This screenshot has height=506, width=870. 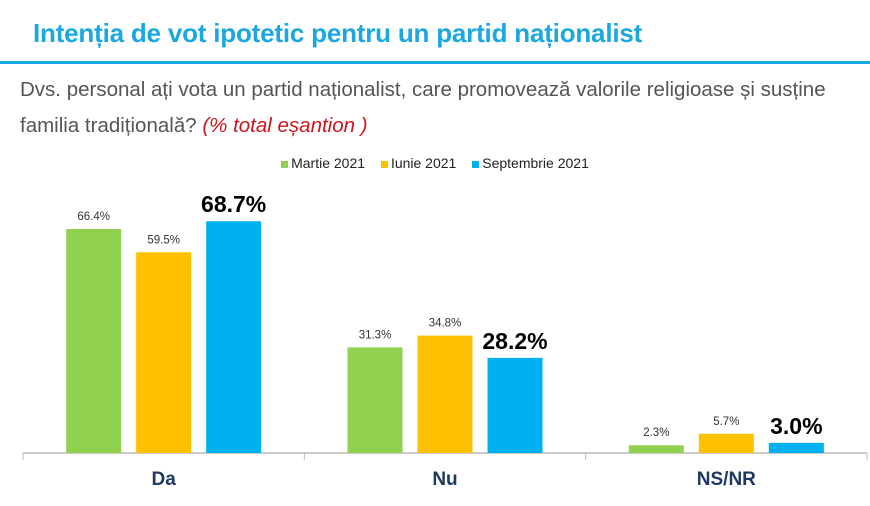 I want to click on legend-label: Martie 2021, so click(x=328, y=163).